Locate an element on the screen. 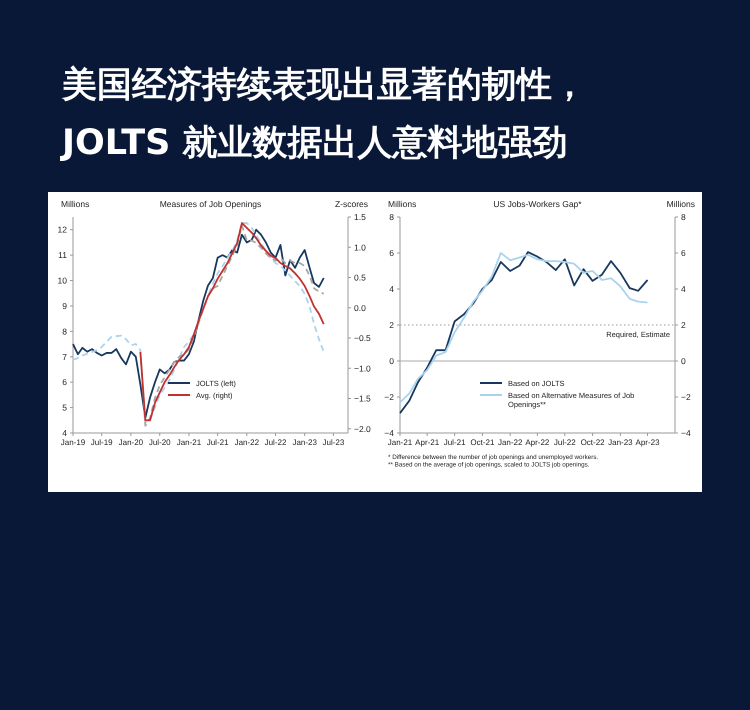  y-tick-label: 9 is located at coordinates (65, 305).